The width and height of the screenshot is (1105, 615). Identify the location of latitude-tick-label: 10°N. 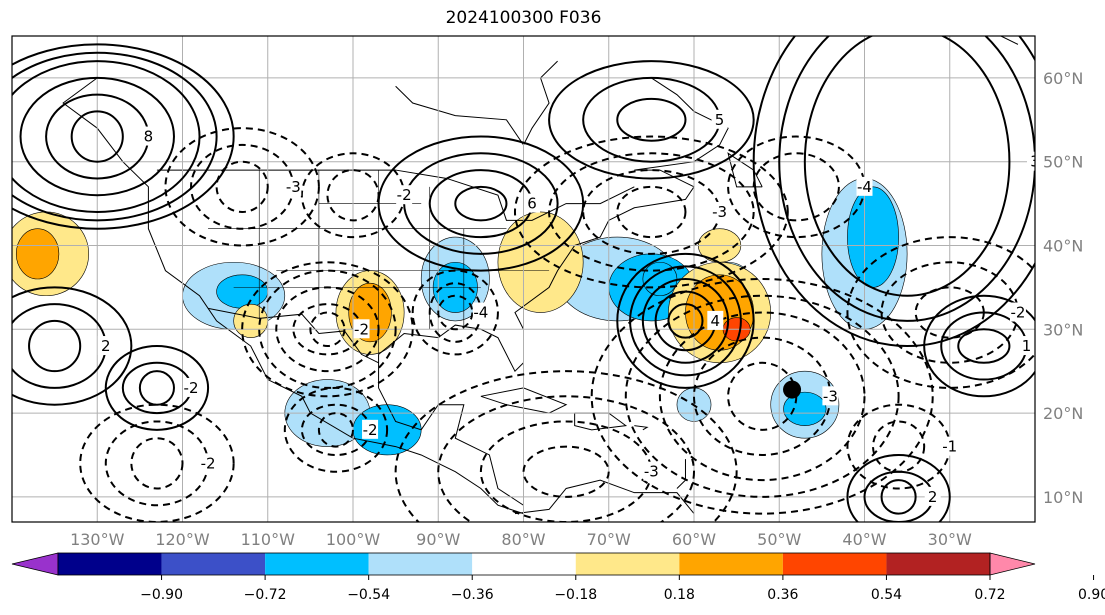
(1063, 497).